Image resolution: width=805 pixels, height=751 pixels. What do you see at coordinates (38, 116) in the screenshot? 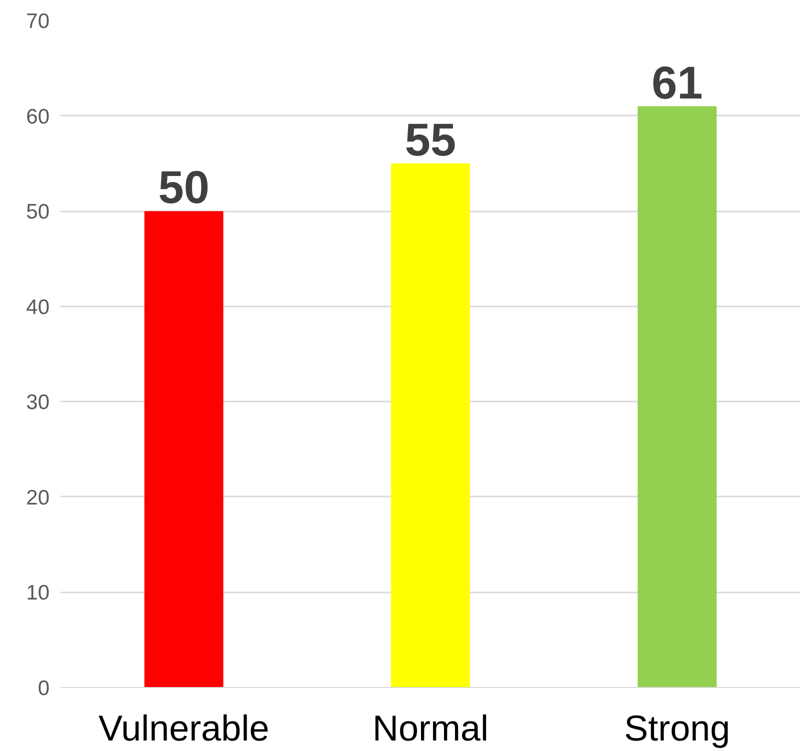
I see `y-tick-label: 60` at bounding box center [38, 116].